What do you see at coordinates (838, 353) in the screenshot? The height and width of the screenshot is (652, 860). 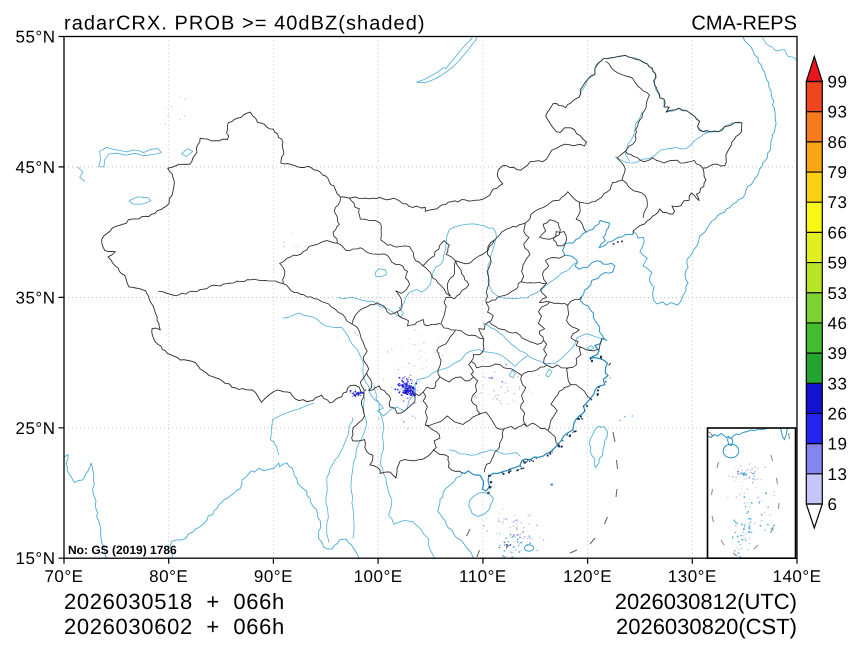 I see `svg-text: 39` at bounding box center [838, 353].